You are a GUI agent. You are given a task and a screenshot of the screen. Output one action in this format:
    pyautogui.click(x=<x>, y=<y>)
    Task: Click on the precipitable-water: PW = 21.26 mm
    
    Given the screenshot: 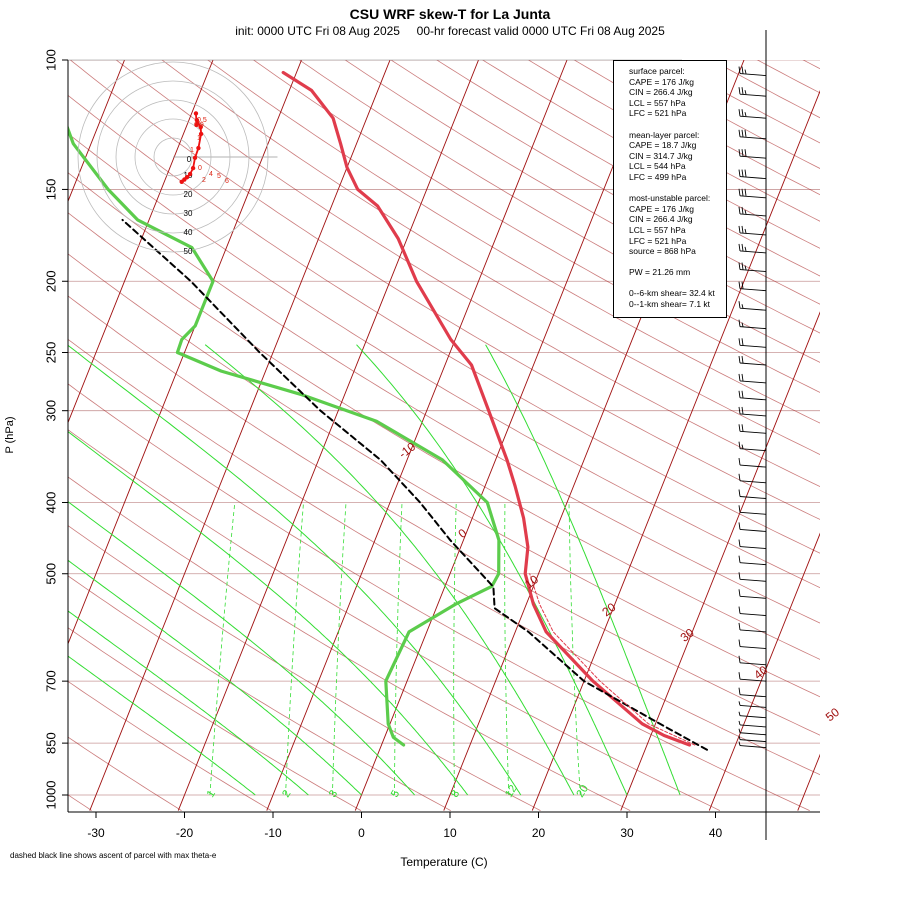 What is the action you would take?
    pyautogui.click(x=660, y=272)
    